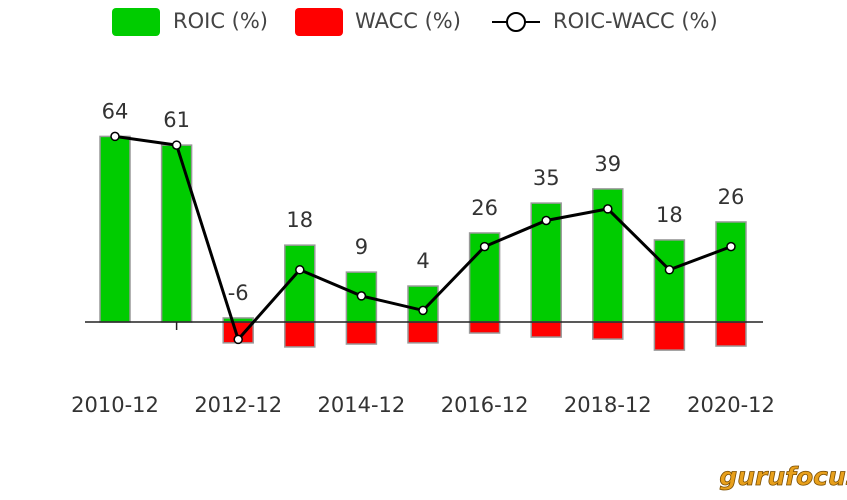  What do you see at coordinates (546, 178) in the screenshot?
I see `data-label: 35` at bounding box center [546, 178].